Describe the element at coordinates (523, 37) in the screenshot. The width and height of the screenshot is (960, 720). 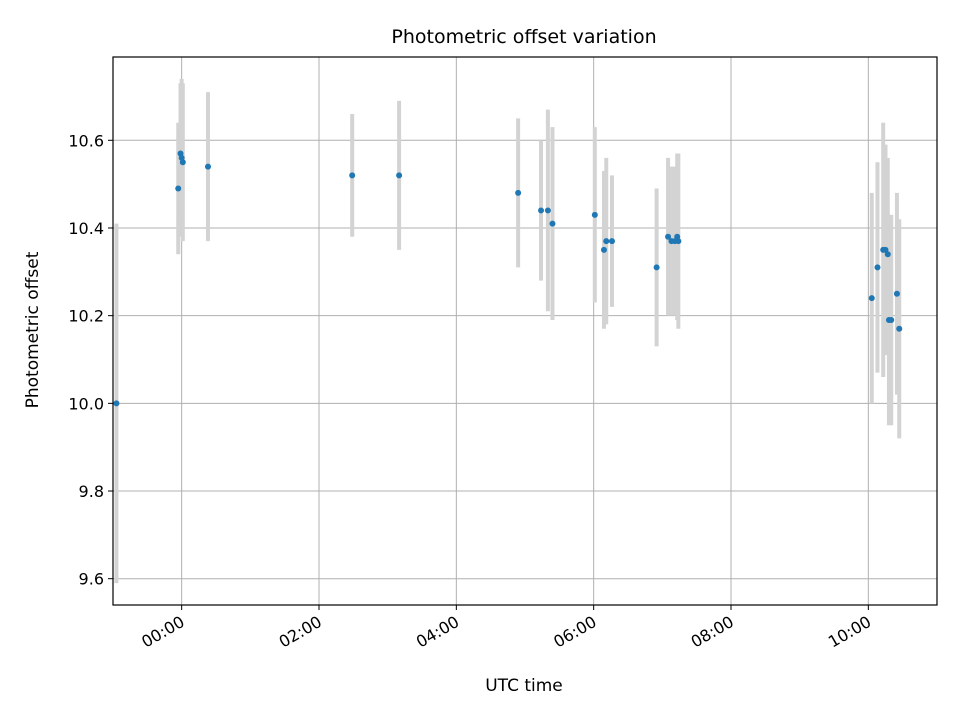
I see `chart-title: Photometric offset variation` at that location.